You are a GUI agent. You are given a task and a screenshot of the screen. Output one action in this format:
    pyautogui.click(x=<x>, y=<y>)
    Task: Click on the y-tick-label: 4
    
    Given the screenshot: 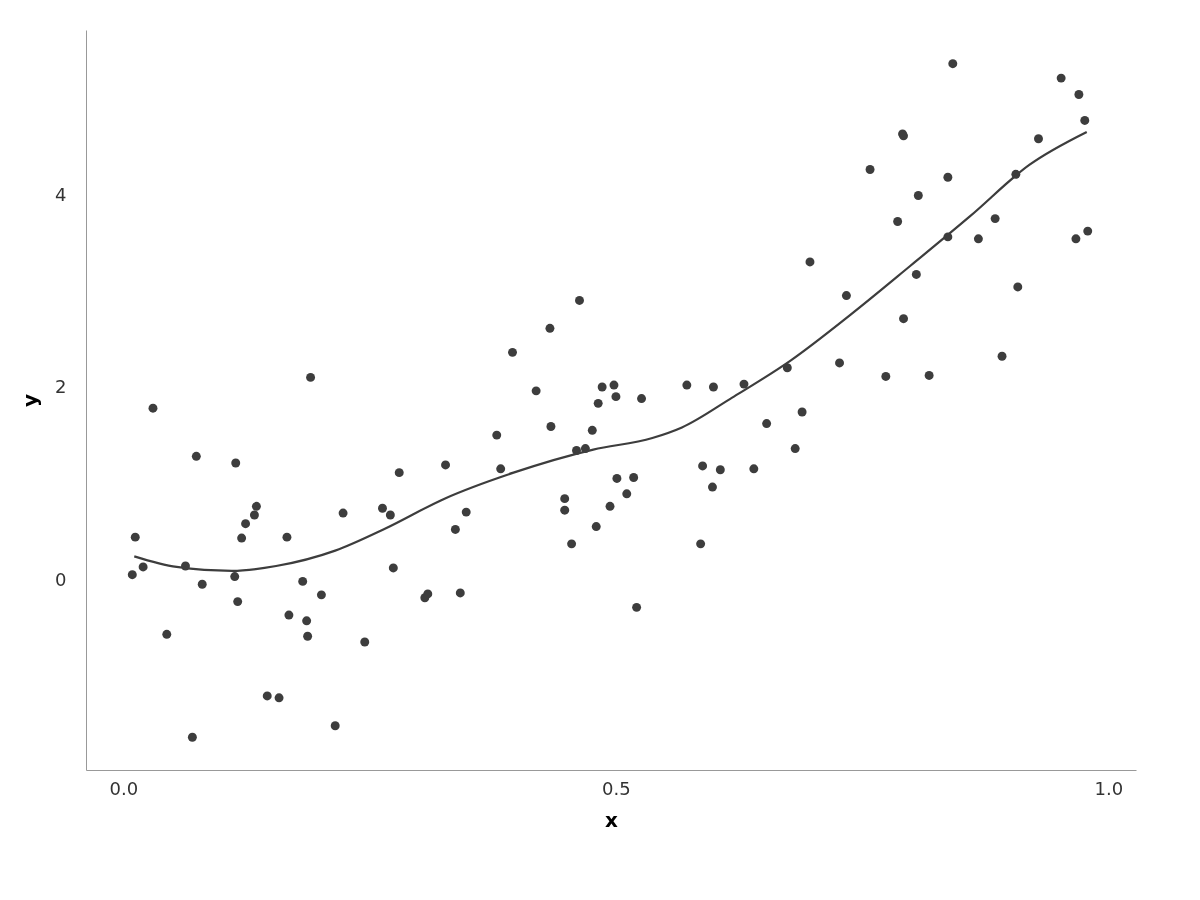 What is the action you would take?
    pyautogui.click(x=61, y=195)
    